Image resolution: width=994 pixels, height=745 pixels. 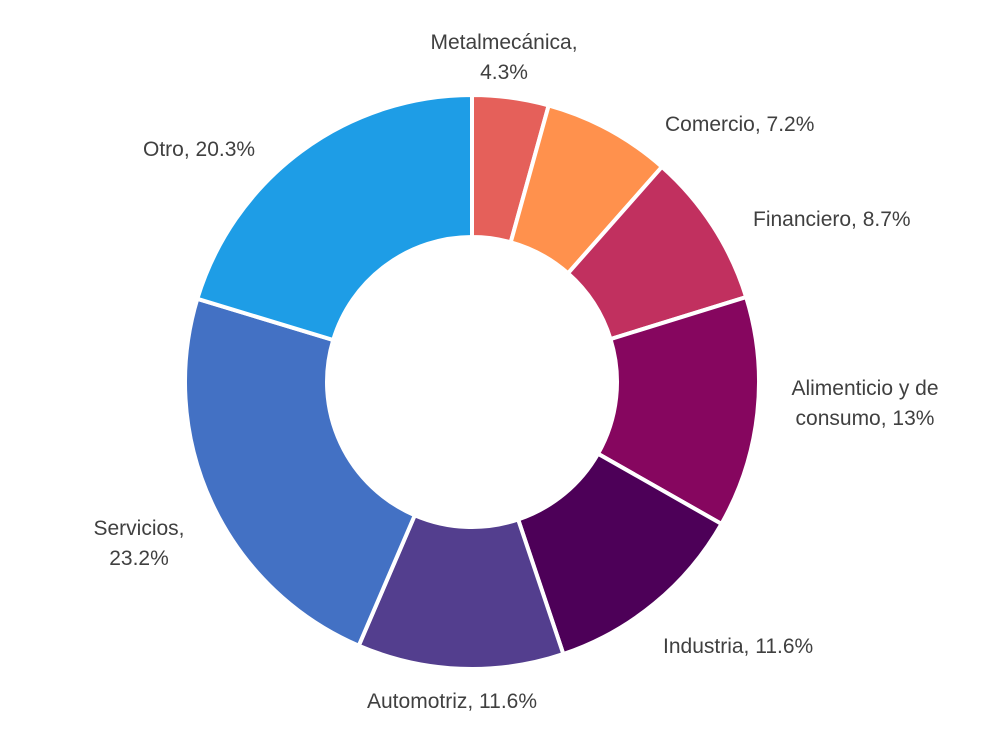 I want to click on donut-slice-alimenticio-y-de-consumo, so click(x=678, y=410).